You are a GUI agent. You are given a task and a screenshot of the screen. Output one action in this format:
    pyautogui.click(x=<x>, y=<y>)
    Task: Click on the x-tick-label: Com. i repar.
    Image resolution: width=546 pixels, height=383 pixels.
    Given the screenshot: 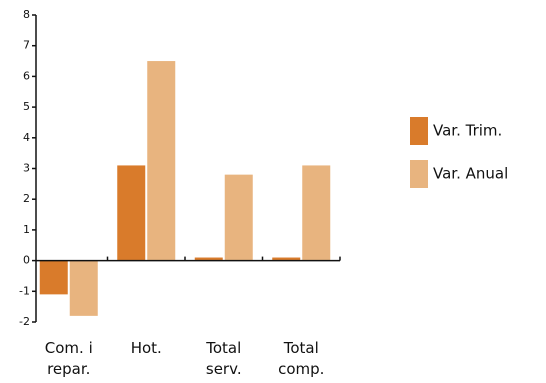 What is the action you would take?
    pyautogui.click(x=68, y=358)
    